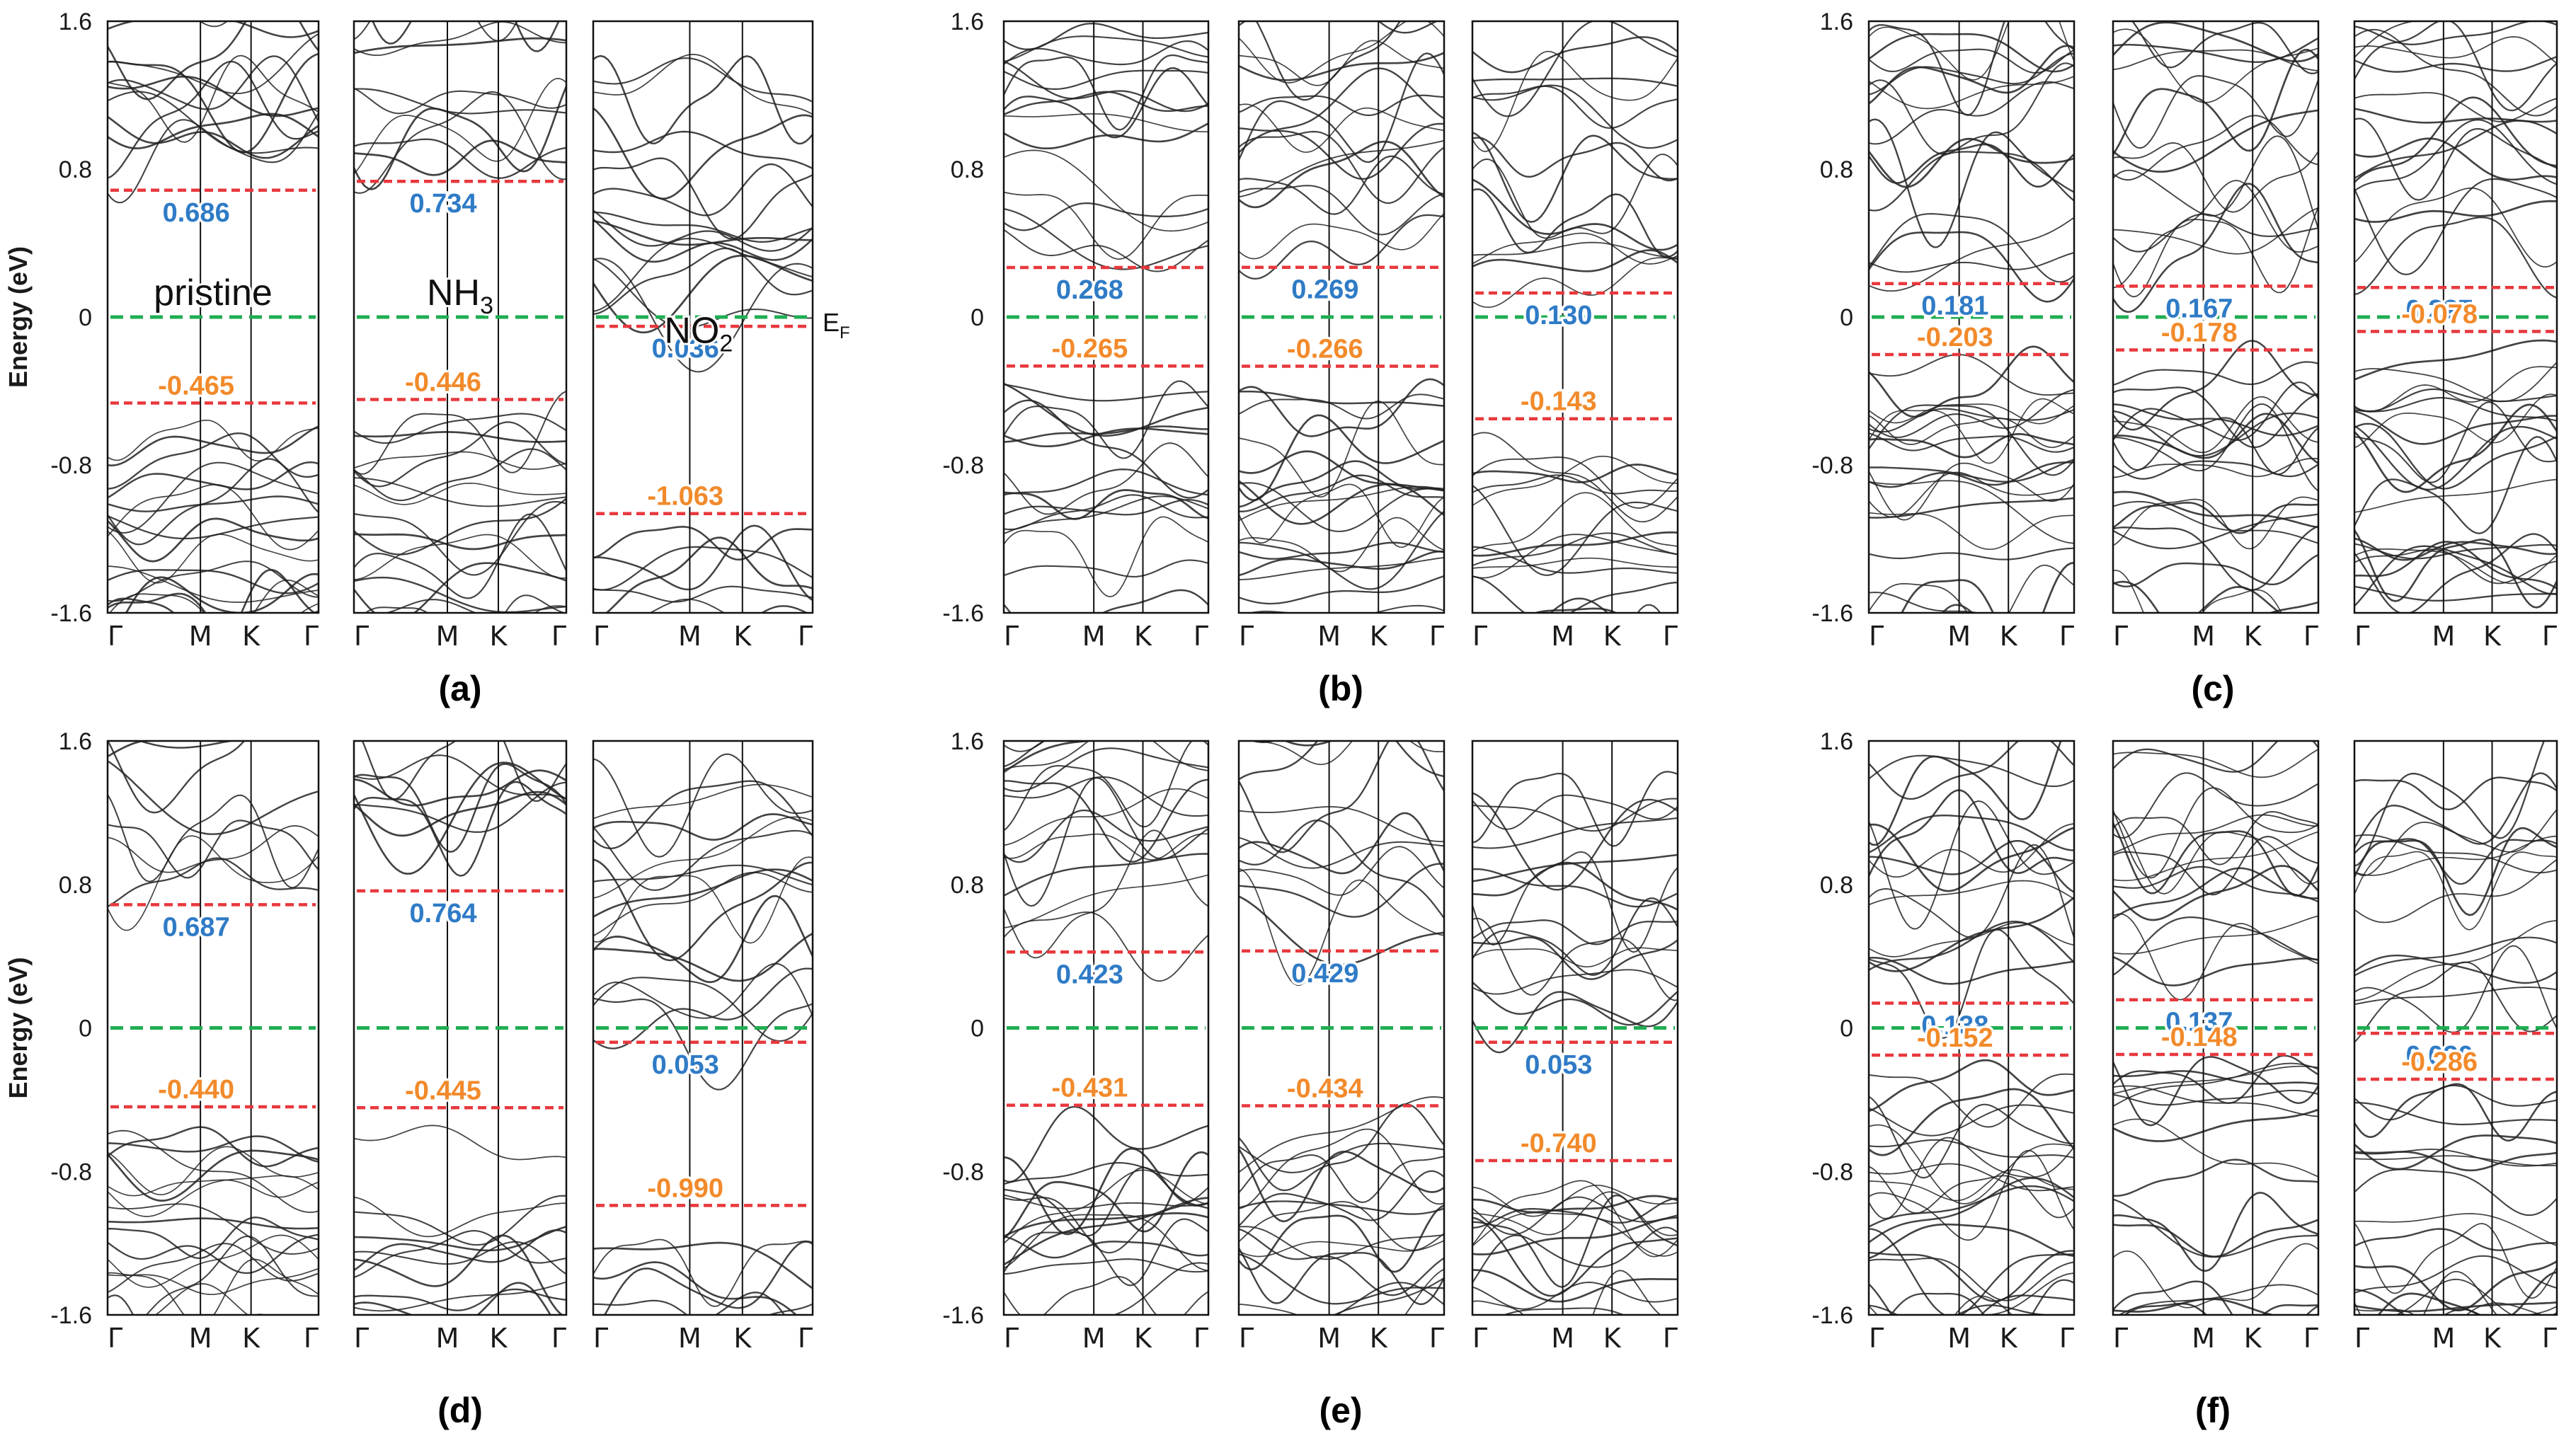 This screenshot has height=1455, width=2576. Describe the element at coordinates (977, 1029) in the screenshot. I see `y-tick-label: 0` at that location.